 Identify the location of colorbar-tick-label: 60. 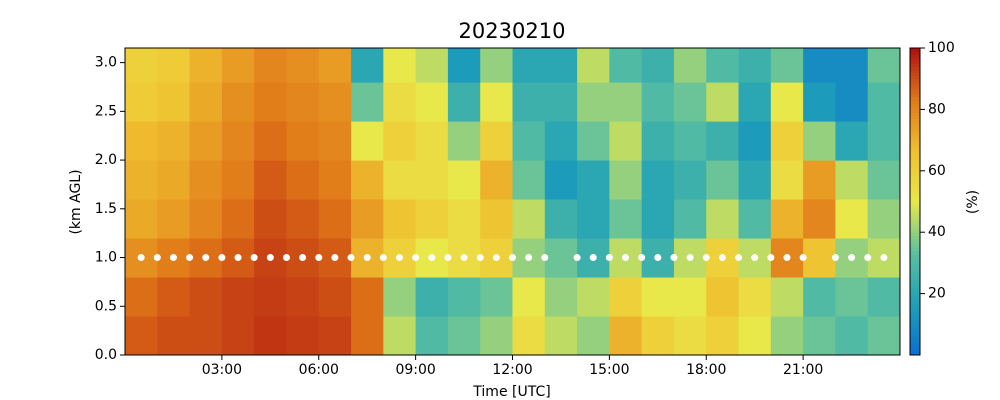
(937, 171).